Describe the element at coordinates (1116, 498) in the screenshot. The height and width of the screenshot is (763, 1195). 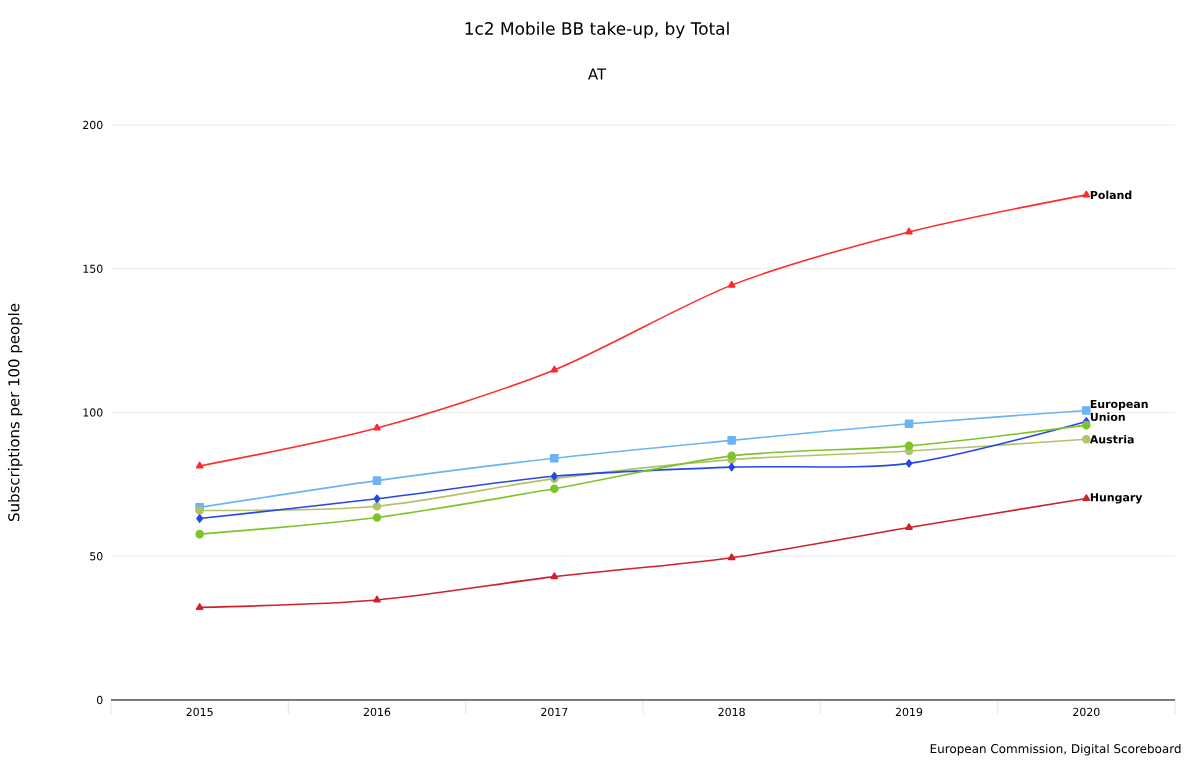
I see `series-label: Hungary` at that location.